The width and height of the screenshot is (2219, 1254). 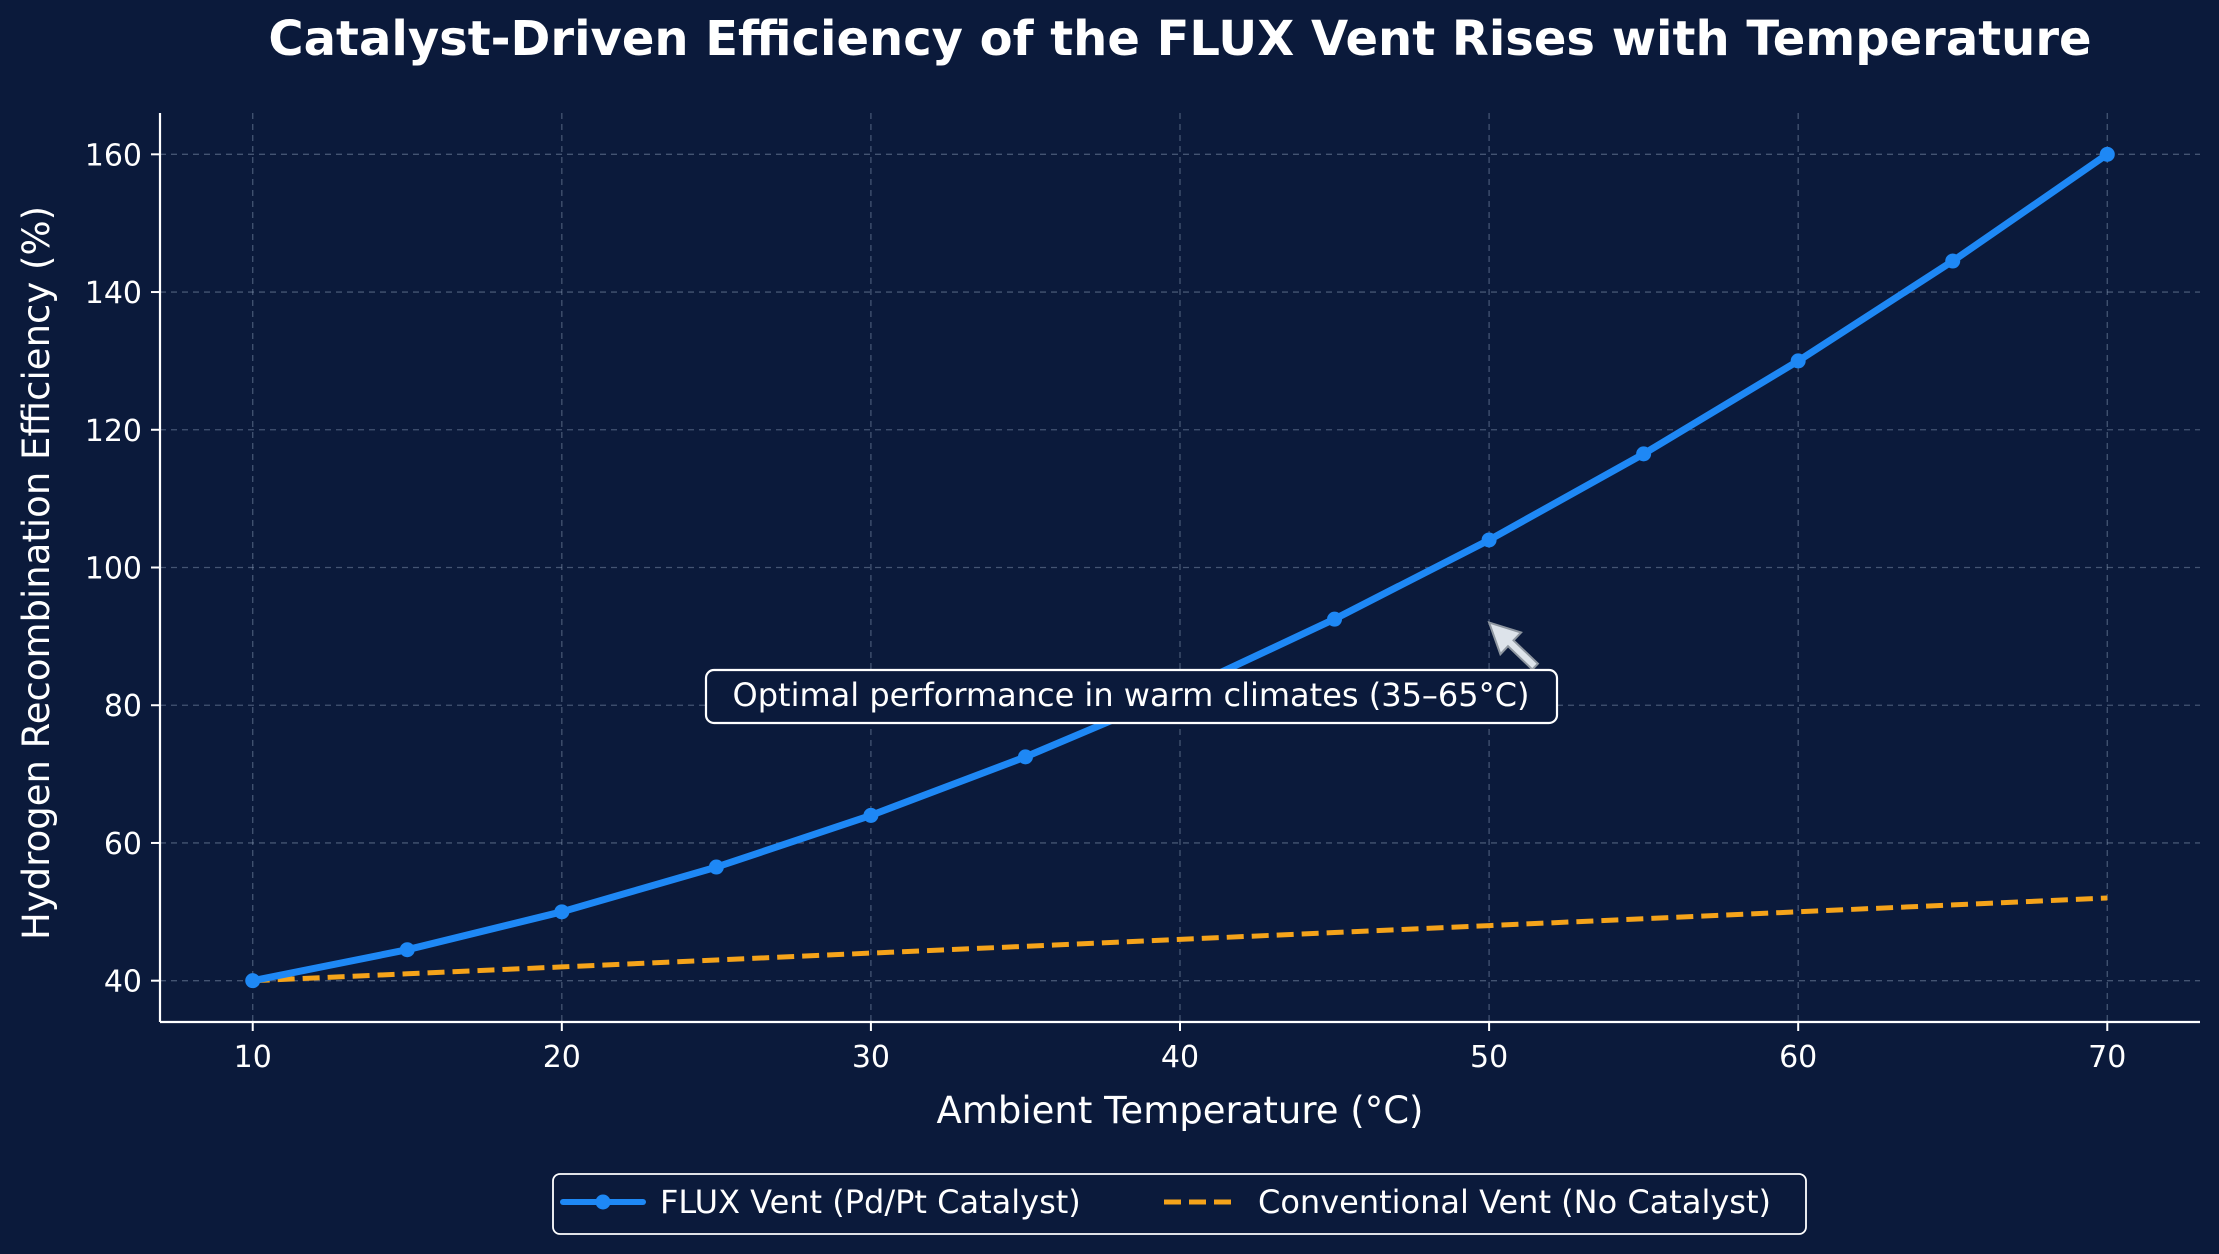 What do you see at coordinates (123, 706) in the screenshot?
I see `y-tick-label: 80` at bounding box center [123, 706].